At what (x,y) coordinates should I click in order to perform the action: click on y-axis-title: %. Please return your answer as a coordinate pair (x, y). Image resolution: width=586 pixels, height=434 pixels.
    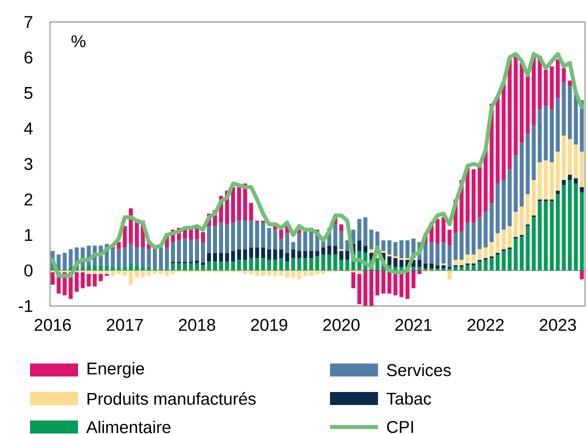
    Looking at the image, I should click on (79, 41).